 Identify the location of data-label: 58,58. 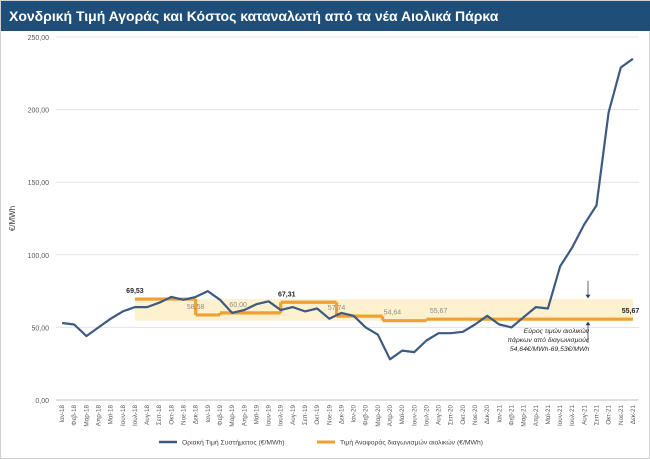
(196, 307).